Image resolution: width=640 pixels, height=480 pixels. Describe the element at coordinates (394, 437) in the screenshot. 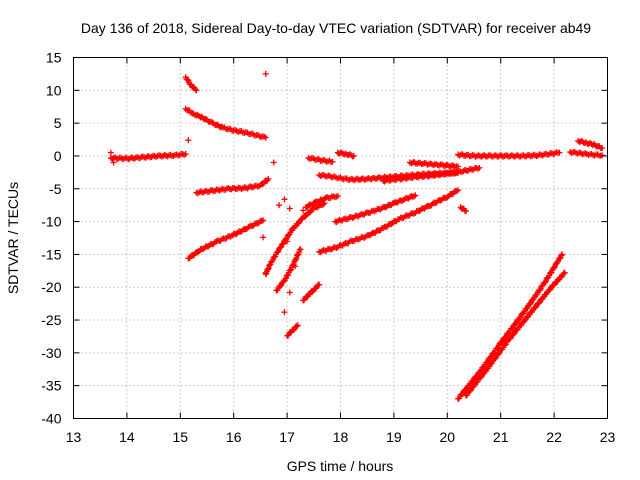

I see `x-tick-label: 19` at that location.